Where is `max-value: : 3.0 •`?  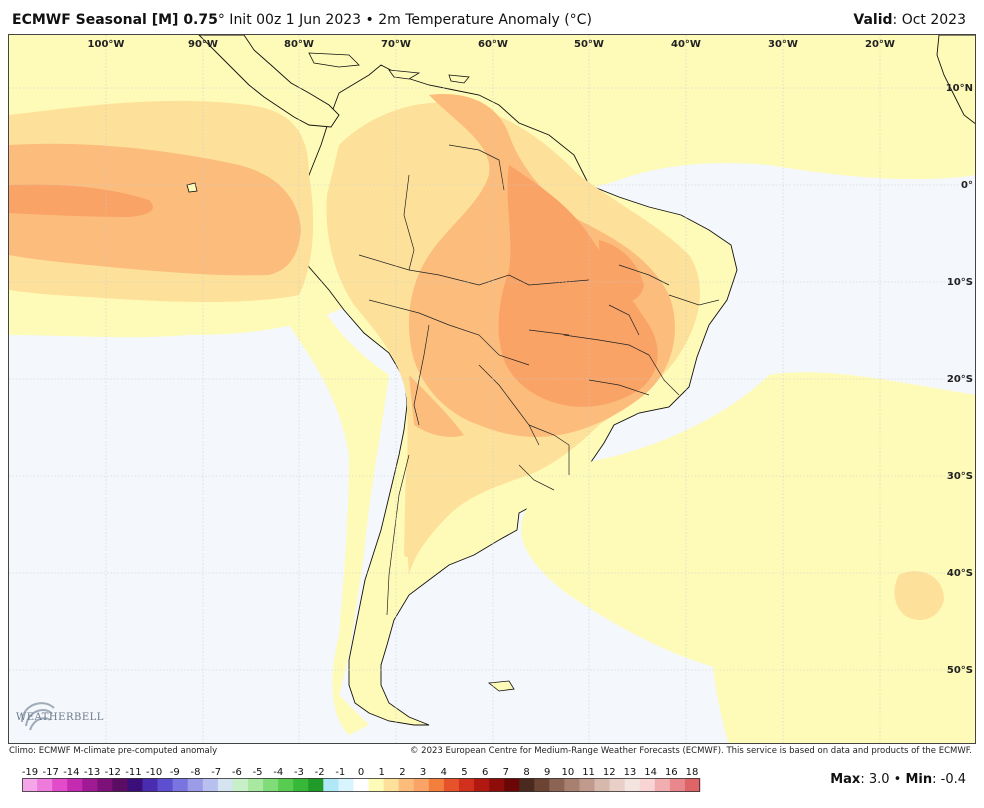
max-value: : 3.0 • is located at coordinates (881, 779).